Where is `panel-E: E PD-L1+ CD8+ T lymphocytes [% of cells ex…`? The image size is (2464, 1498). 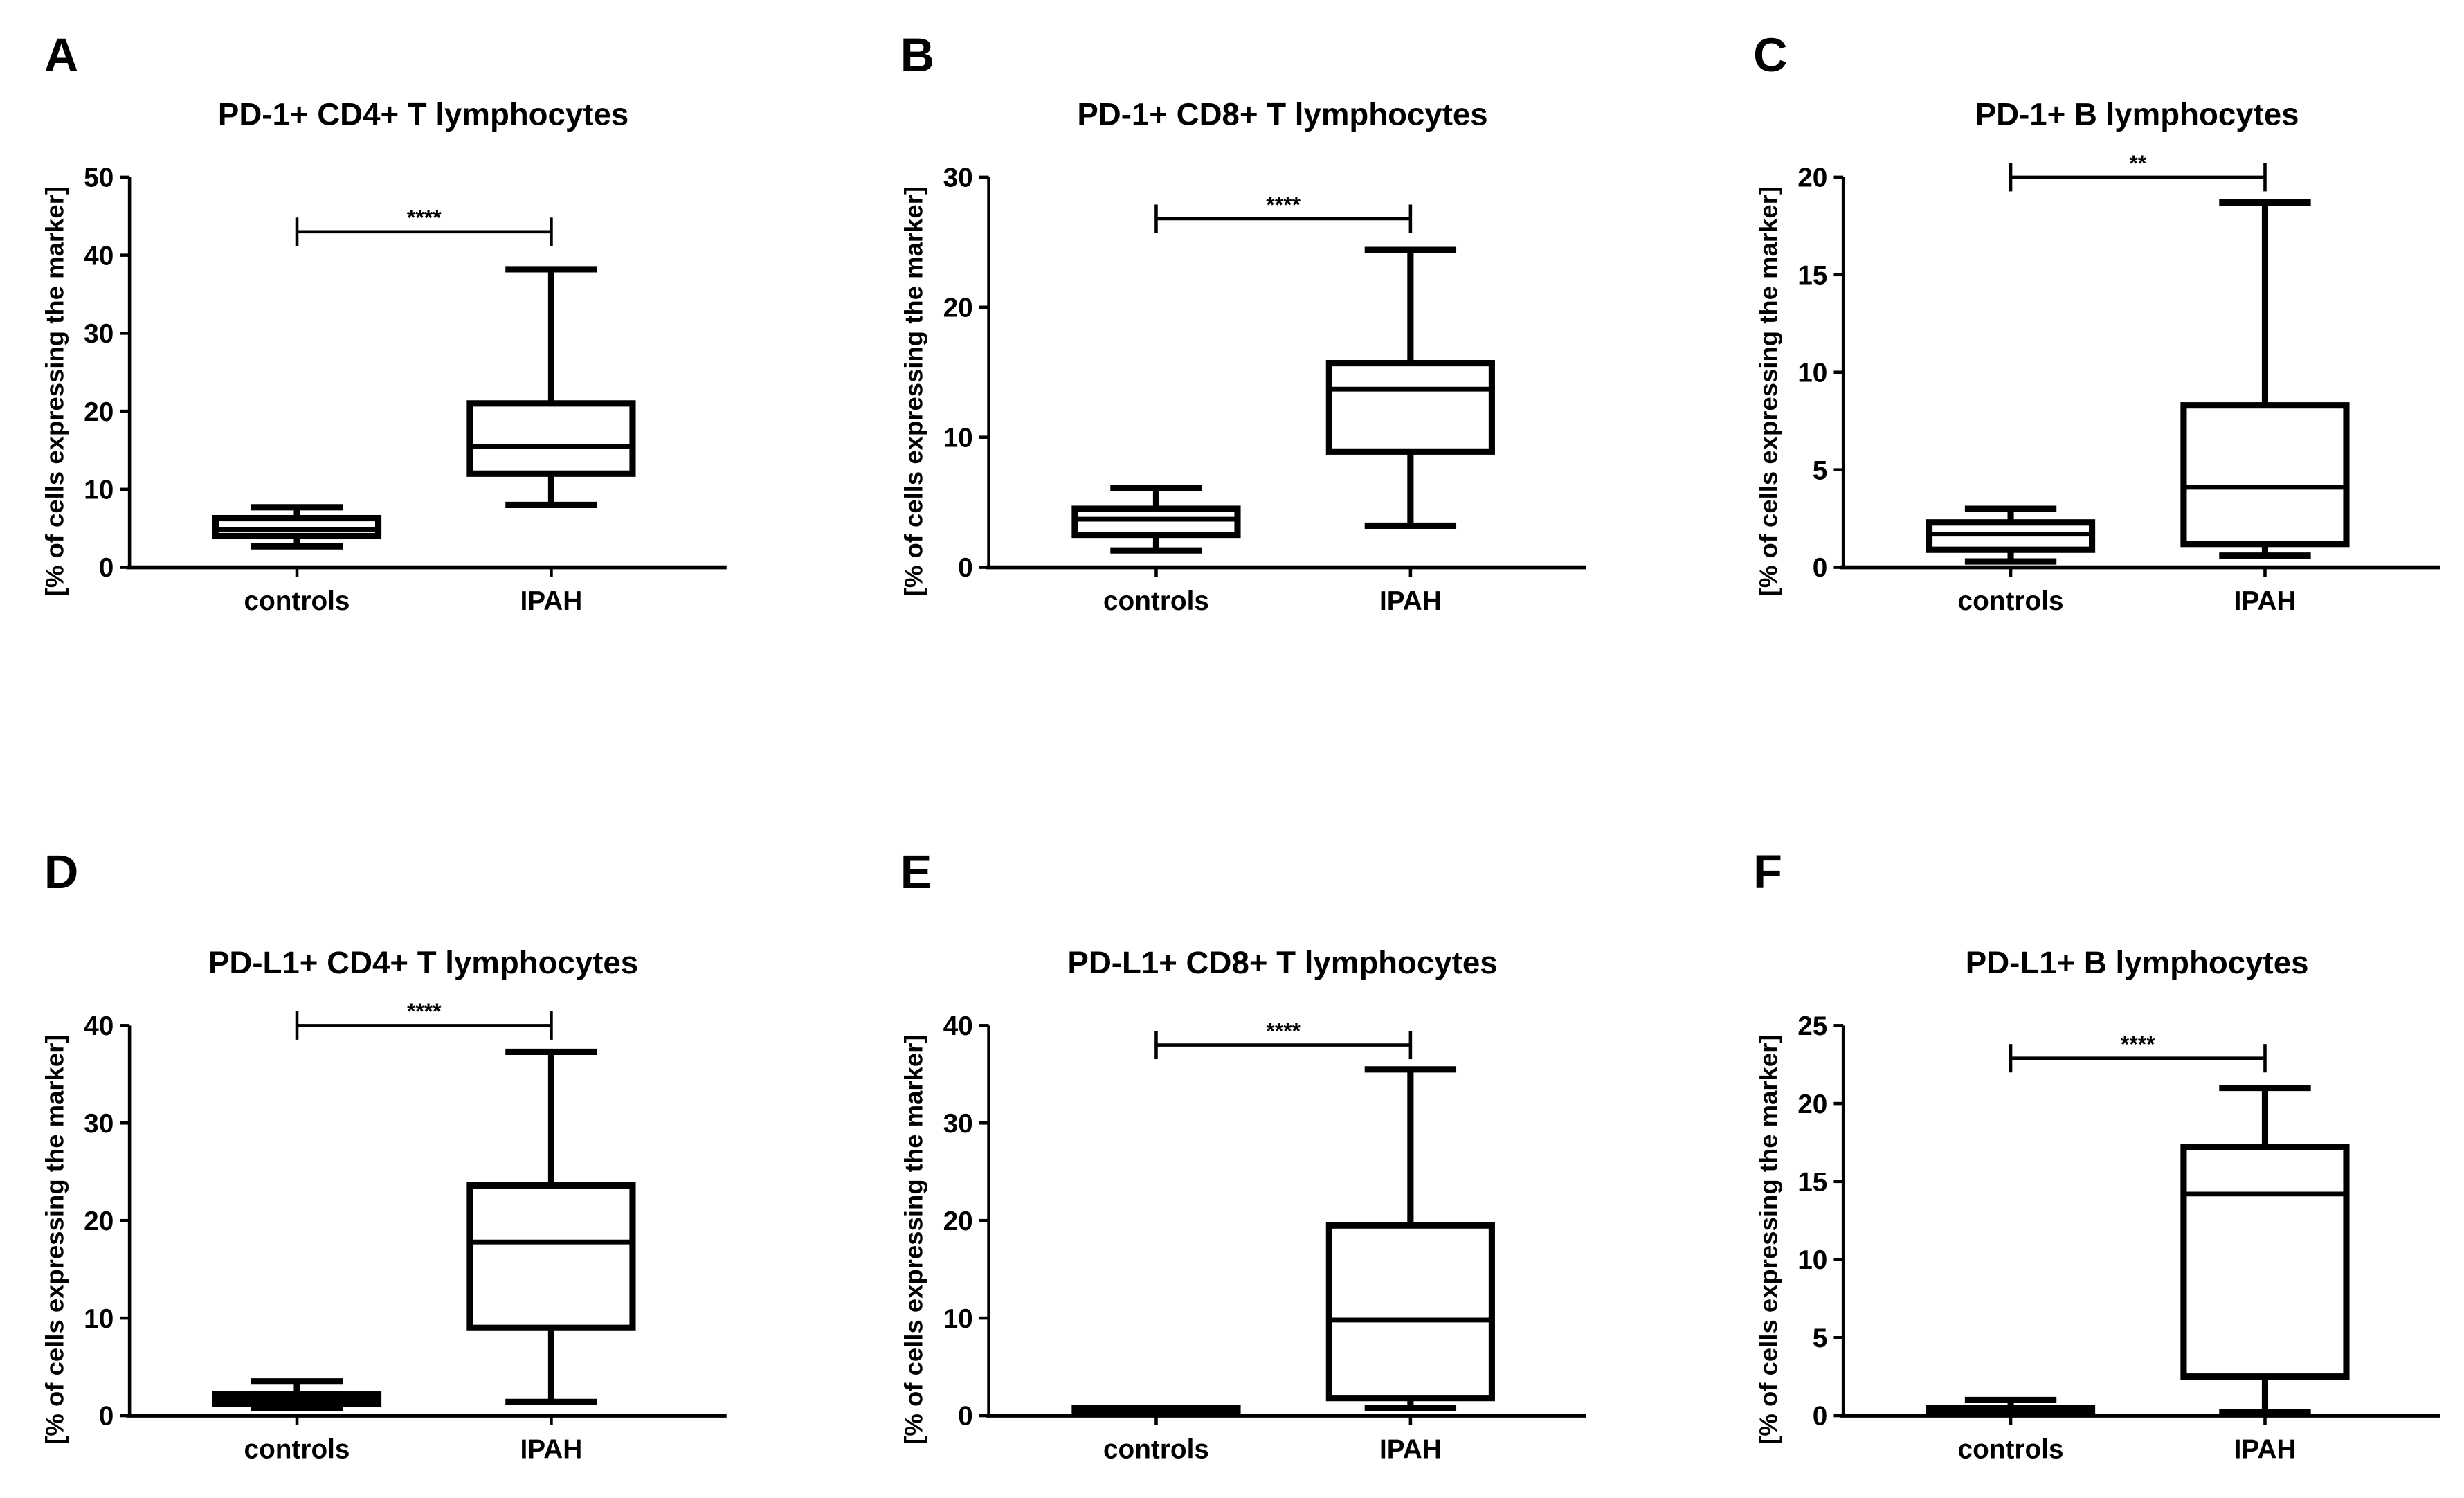 panel-E: E PD-L1+ CD8+ T lymphocytes [% of cells ex… is located at coordinates (1243, 1155).